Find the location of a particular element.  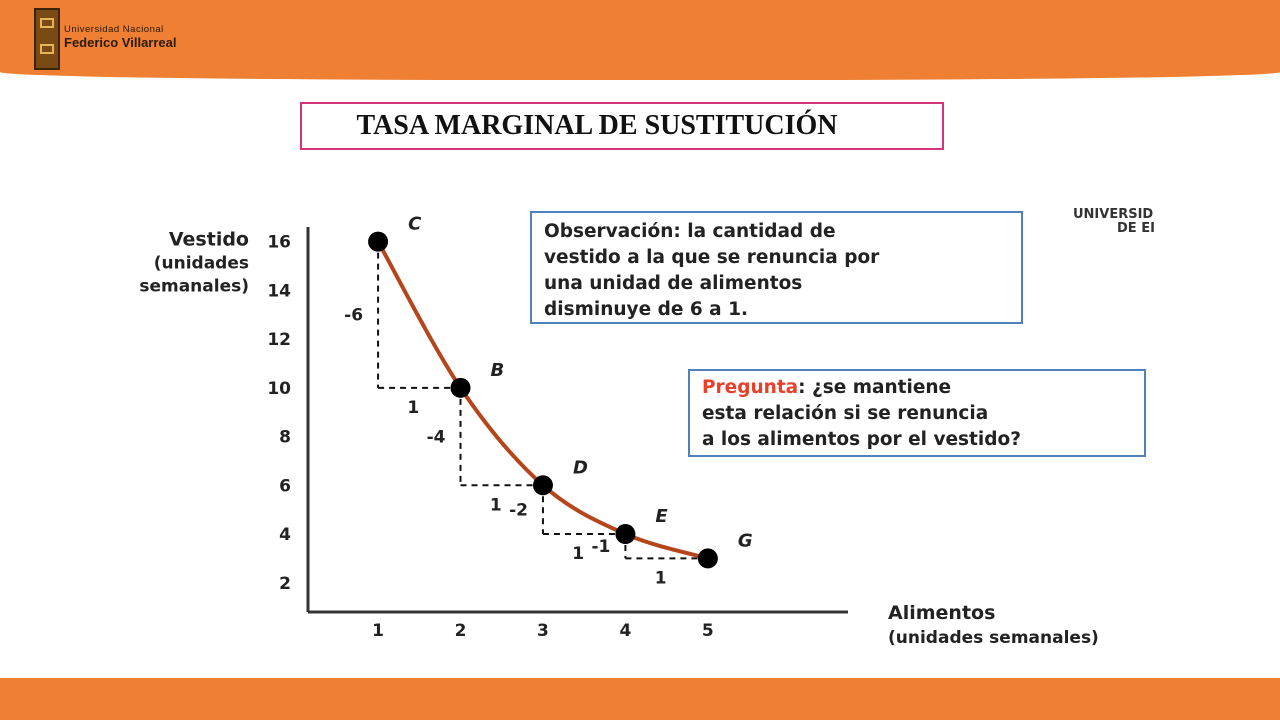

logo-line-2: Federico Villarreal is located at coordinates (120, 42).